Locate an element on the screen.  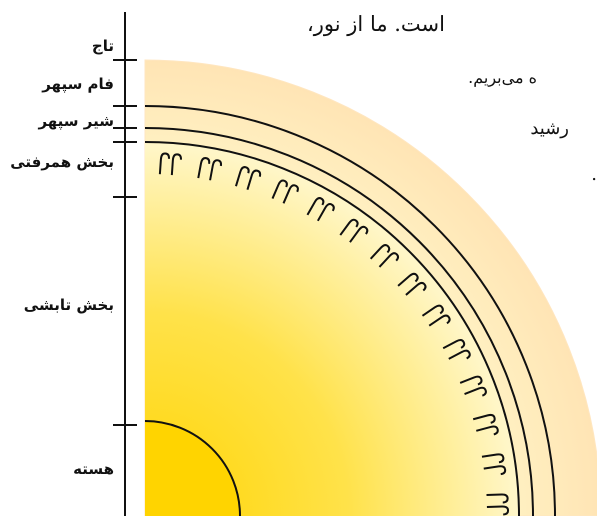
label-chromosphere: شیر سپهر is located at coordinates (76, 121).